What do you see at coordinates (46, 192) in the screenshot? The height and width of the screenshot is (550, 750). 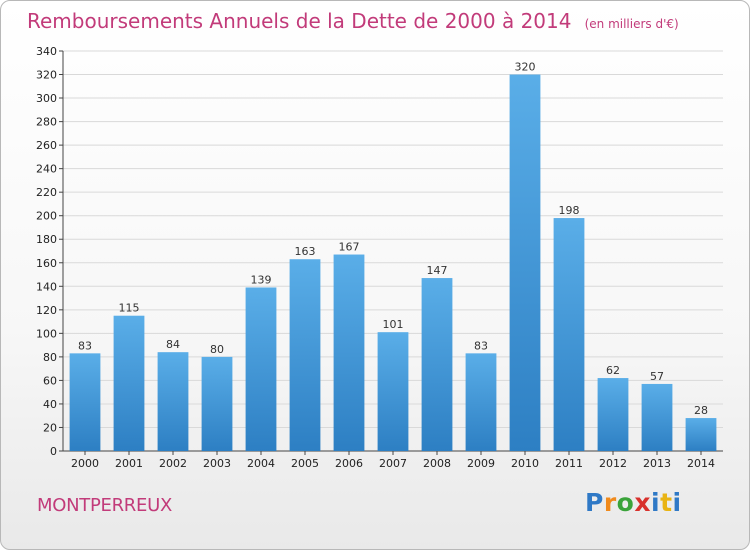 I see `y-tick-label: 220` at bounding box center [46, 192].